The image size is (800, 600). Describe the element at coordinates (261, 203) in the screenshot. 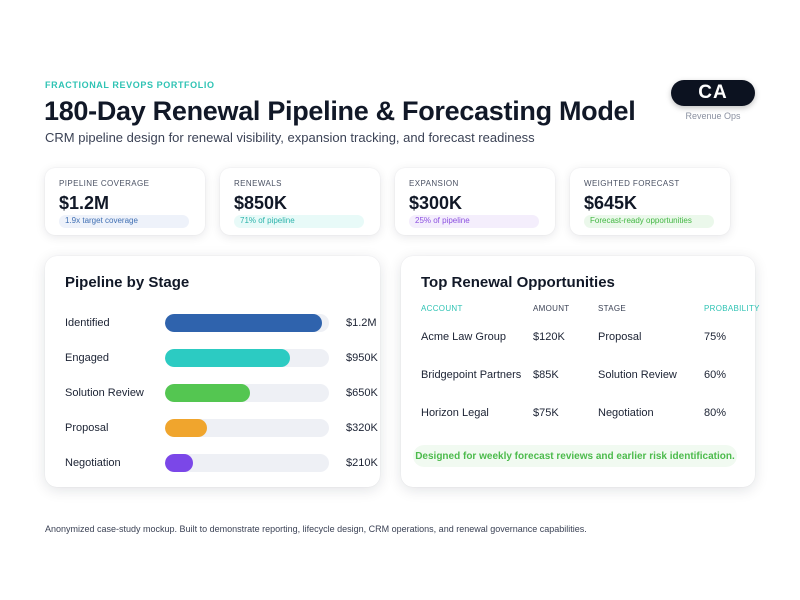

I see `kpi-value: $850K` at that location.